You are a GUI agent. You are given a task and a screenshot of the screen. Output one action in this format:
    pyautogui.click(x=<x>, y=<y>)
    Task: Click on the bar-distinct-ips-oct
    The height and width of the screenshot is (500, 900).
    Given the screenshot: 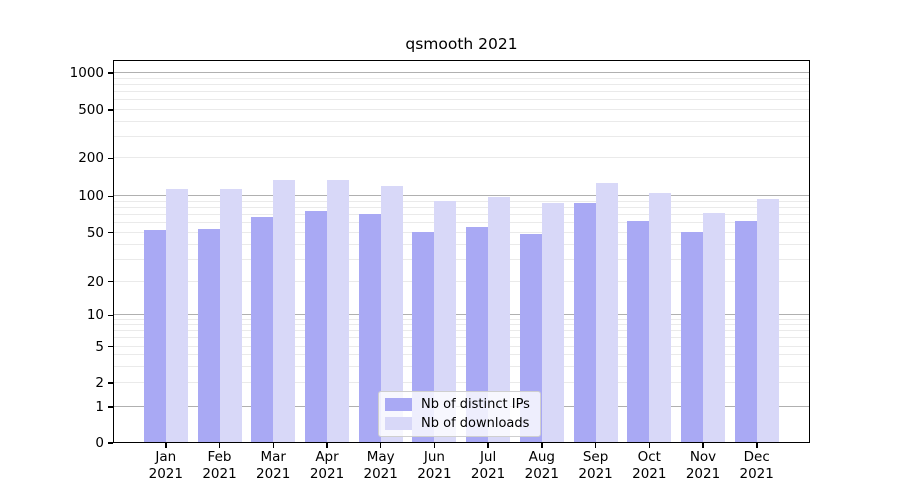 What is the action you would take?
    pyautogui.click(x=638, y=331)
    